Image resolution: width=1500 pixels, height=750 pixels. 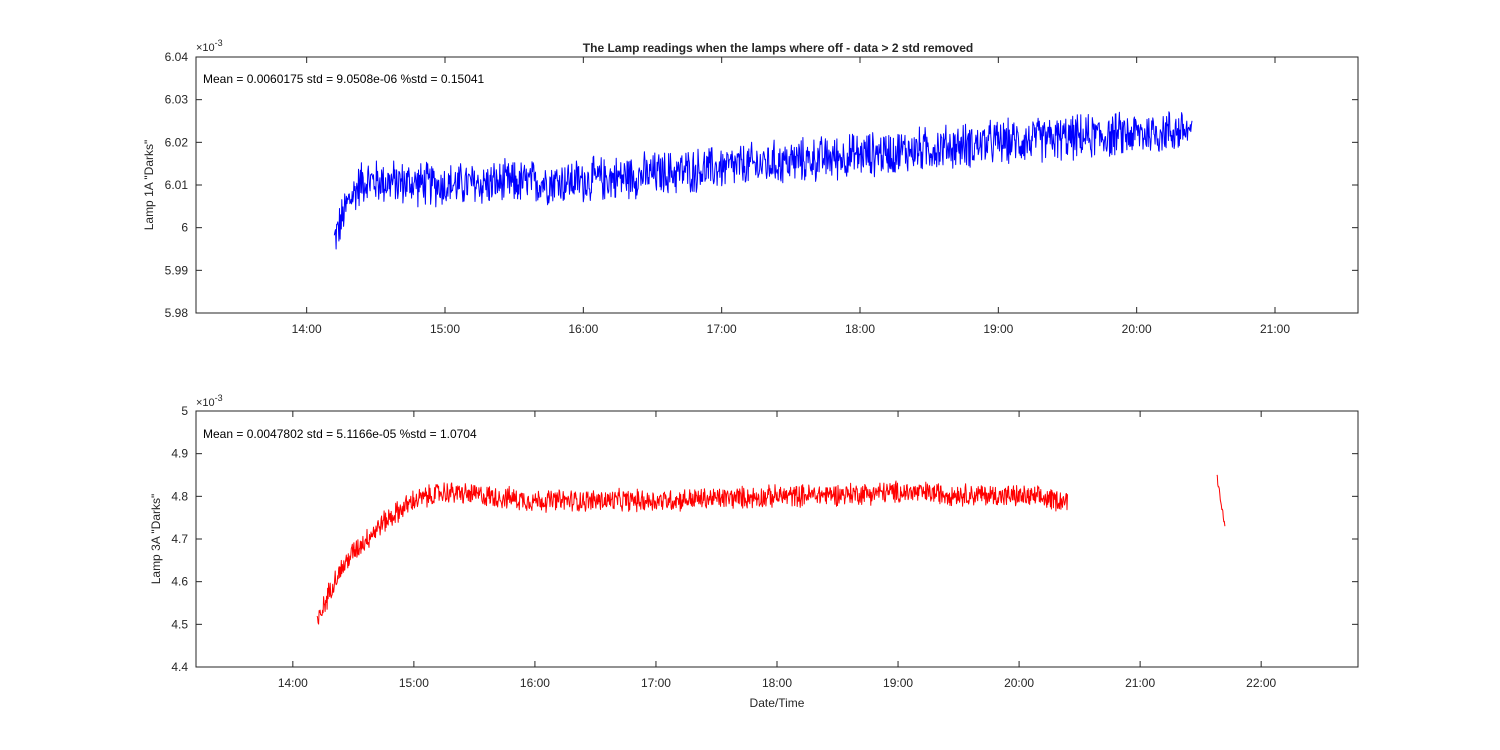 I want to click on top-x-tick-label: 20:00, so click(x=1137, y=329).